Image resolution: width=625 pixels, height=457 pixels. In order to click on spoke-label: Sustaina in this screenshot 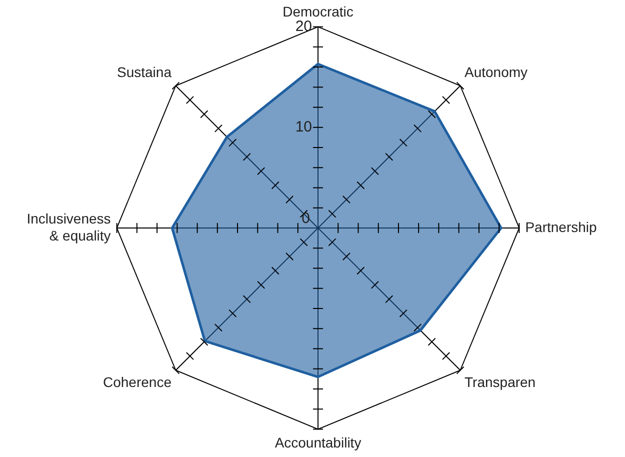, I will do `click(144, 72)`.